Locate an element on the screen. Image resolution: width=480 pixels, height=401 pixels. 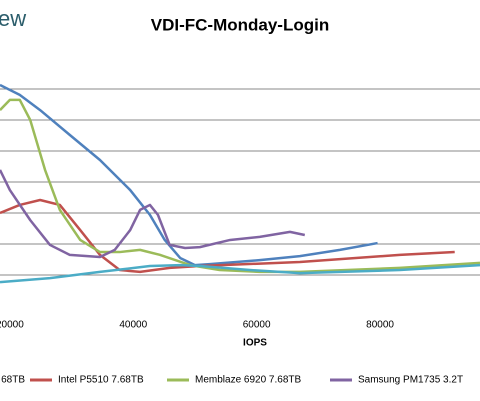
x-axis-label: IOPS is located at coordinates (255, 343).